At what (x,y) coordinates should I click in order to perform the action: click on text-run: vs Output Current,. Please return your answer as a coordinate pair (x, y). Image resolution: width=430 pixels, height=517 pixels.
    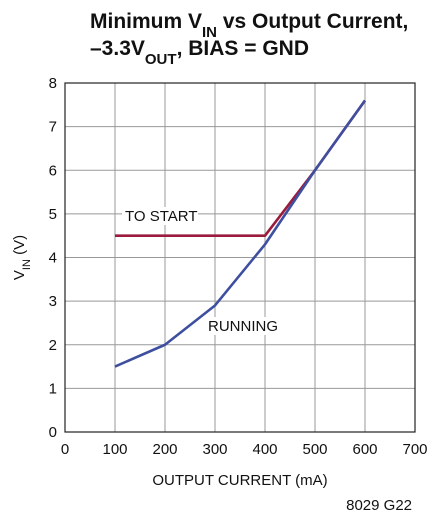
    Looking at the image, I should click on (312, 21).